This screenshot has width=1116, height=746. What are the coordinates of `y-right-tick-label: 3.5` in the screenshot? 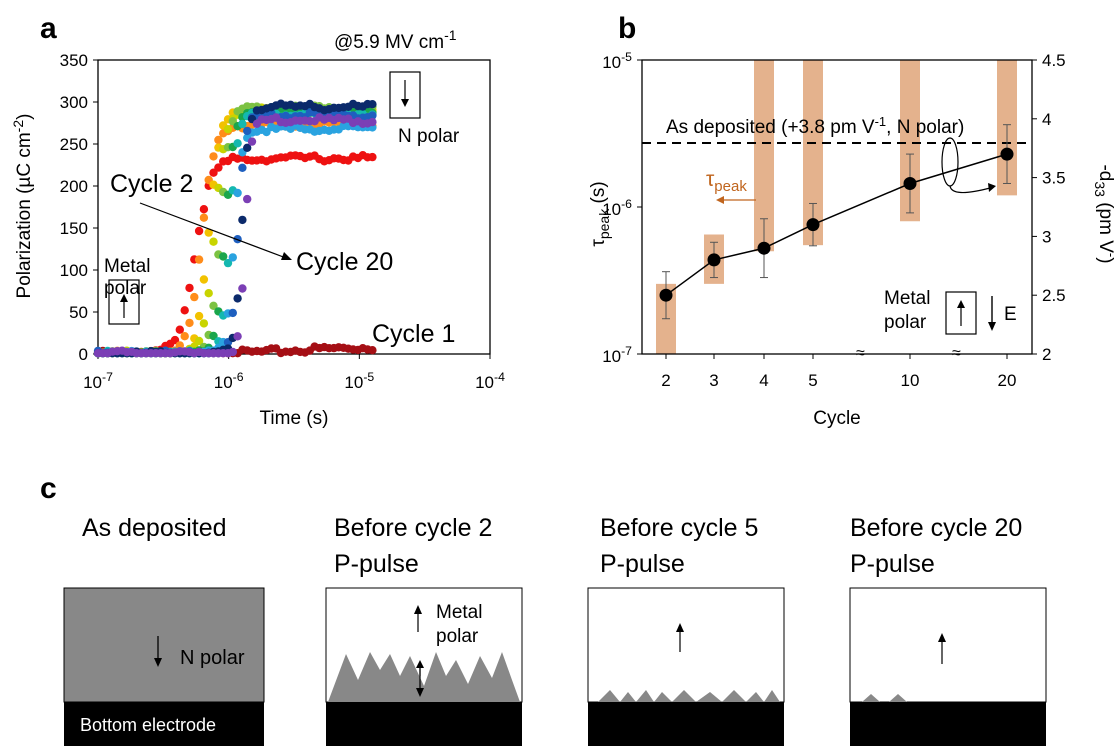 It's located at (1054, 178).